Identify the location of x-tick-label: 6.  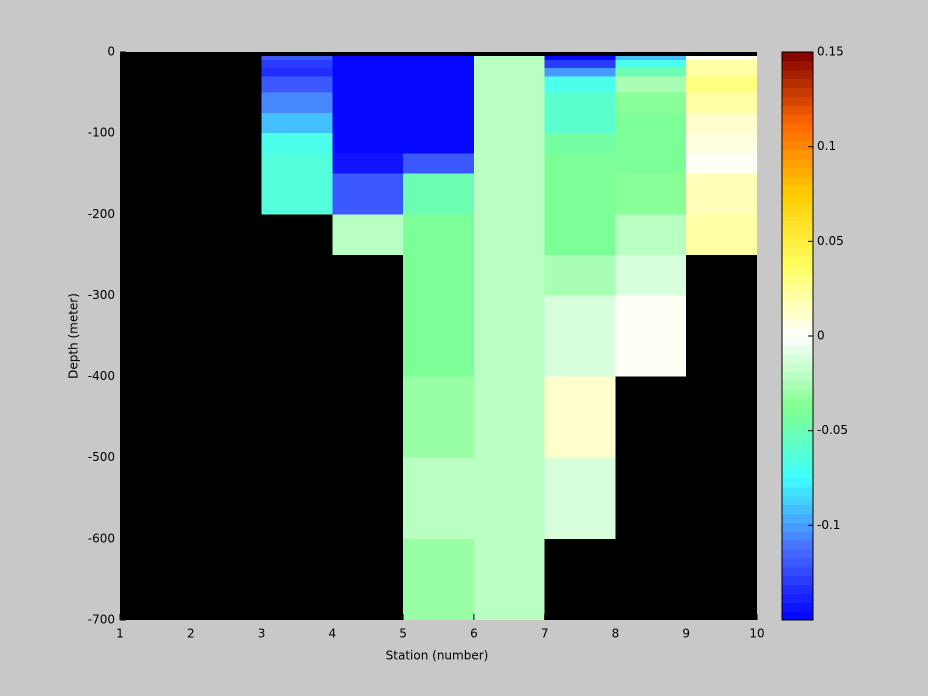
(474, 634).